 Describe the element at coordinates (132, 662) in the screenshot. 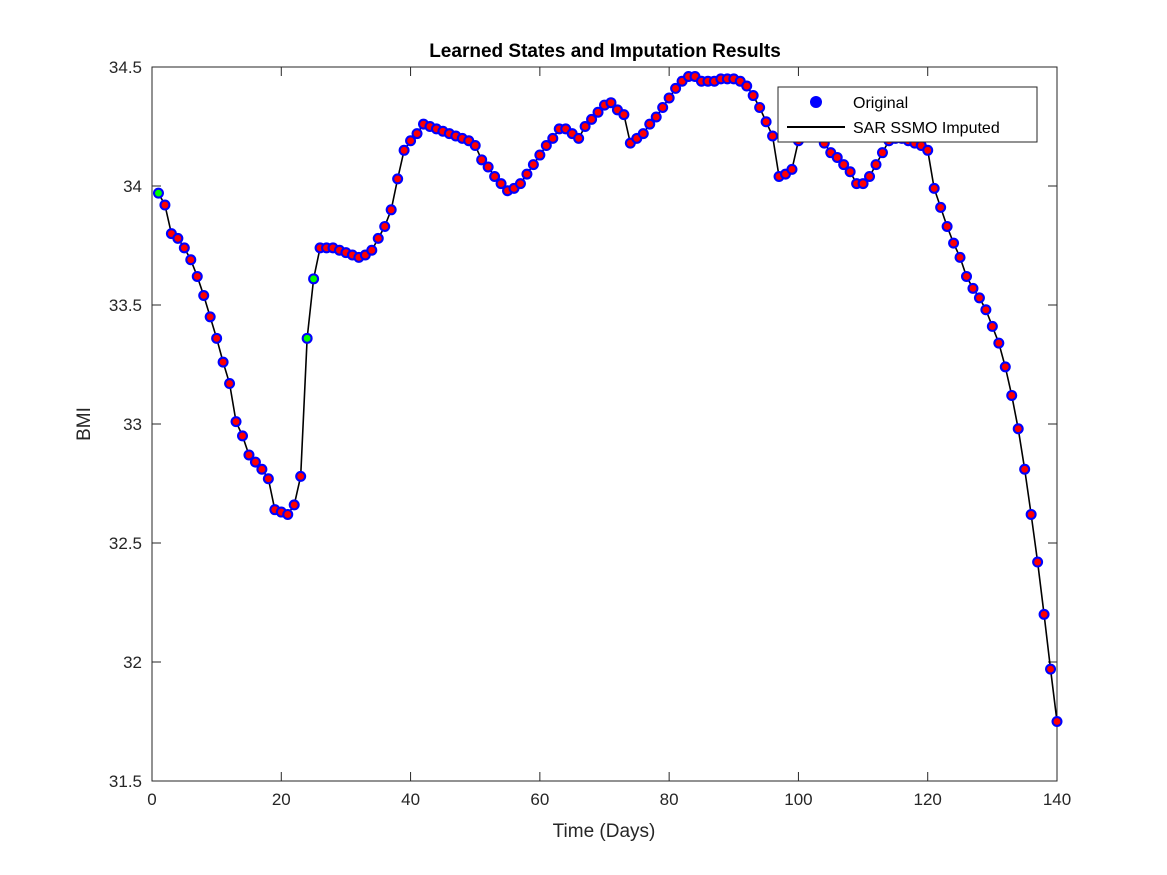

I see `y-tick-label: 32` at that location.